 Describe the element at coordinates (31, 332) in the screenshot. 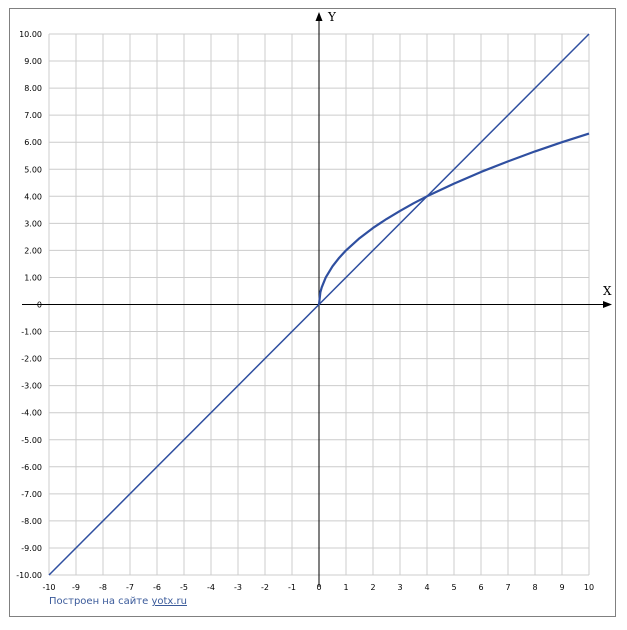

I see `y-tick-label: -1.00` at that location.